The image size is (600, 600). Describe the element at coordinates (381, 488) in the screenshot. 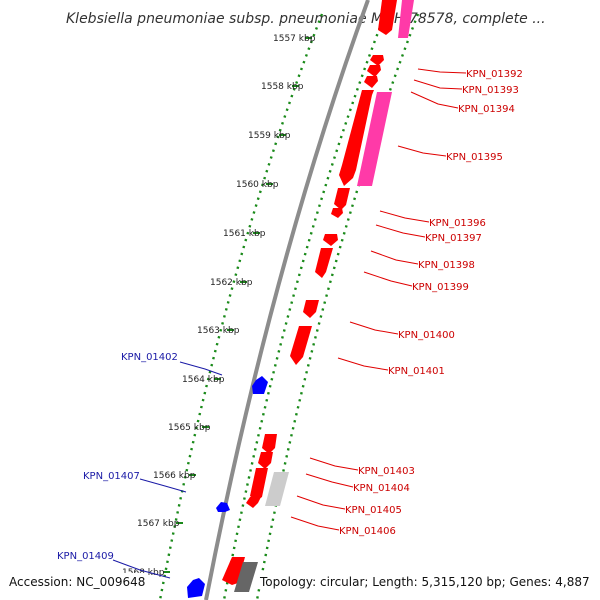

I see `gene-label: KPN_01404` at that location.